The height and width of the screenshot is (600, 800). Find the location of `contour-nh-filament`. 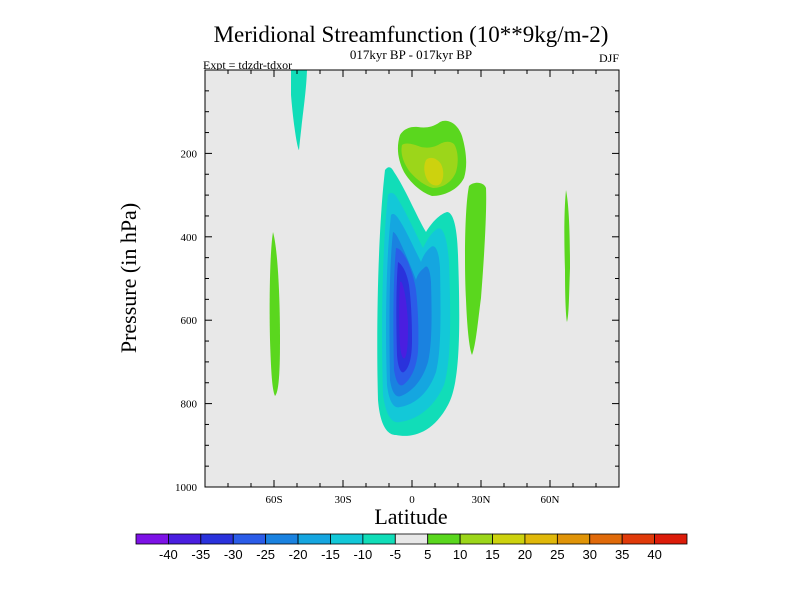

contour-nh-filament is located at coordinates (567, 256).